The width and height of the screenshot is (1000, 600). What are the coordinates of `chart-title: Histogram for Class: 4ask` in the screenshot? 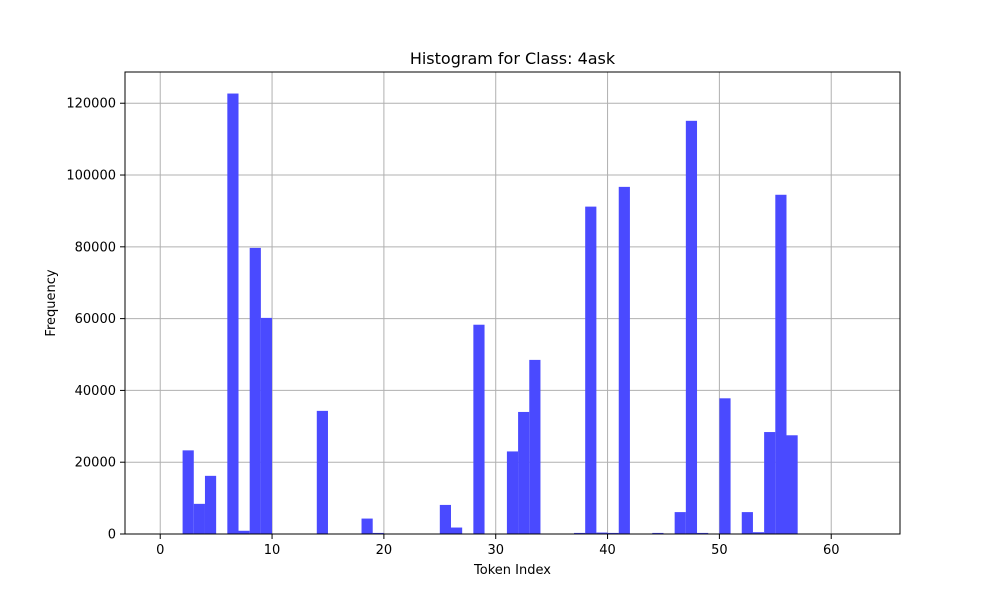 It's located at (513, 58).